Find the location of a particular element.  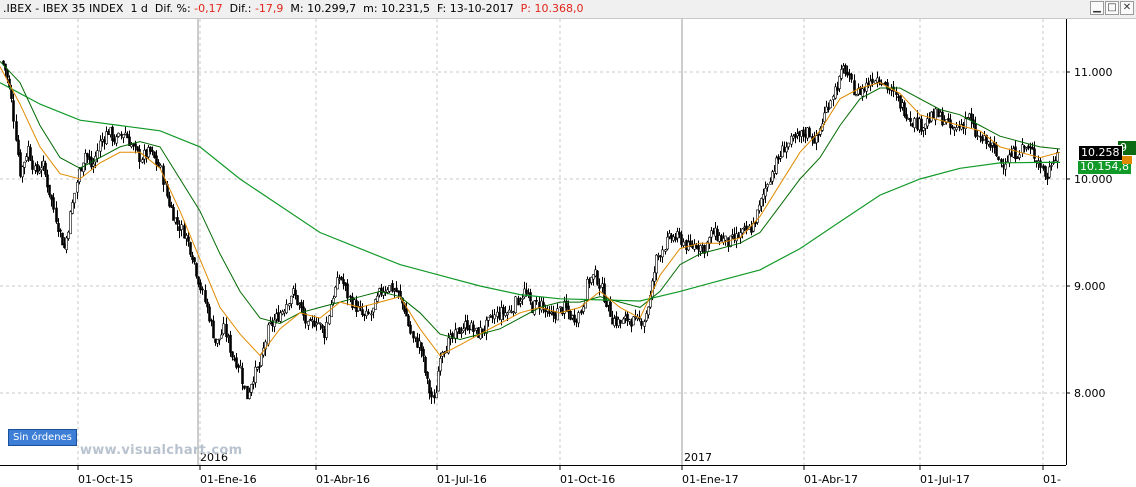

date-axis-label: 01-Abr-17 is located at coordinates (831, 479).